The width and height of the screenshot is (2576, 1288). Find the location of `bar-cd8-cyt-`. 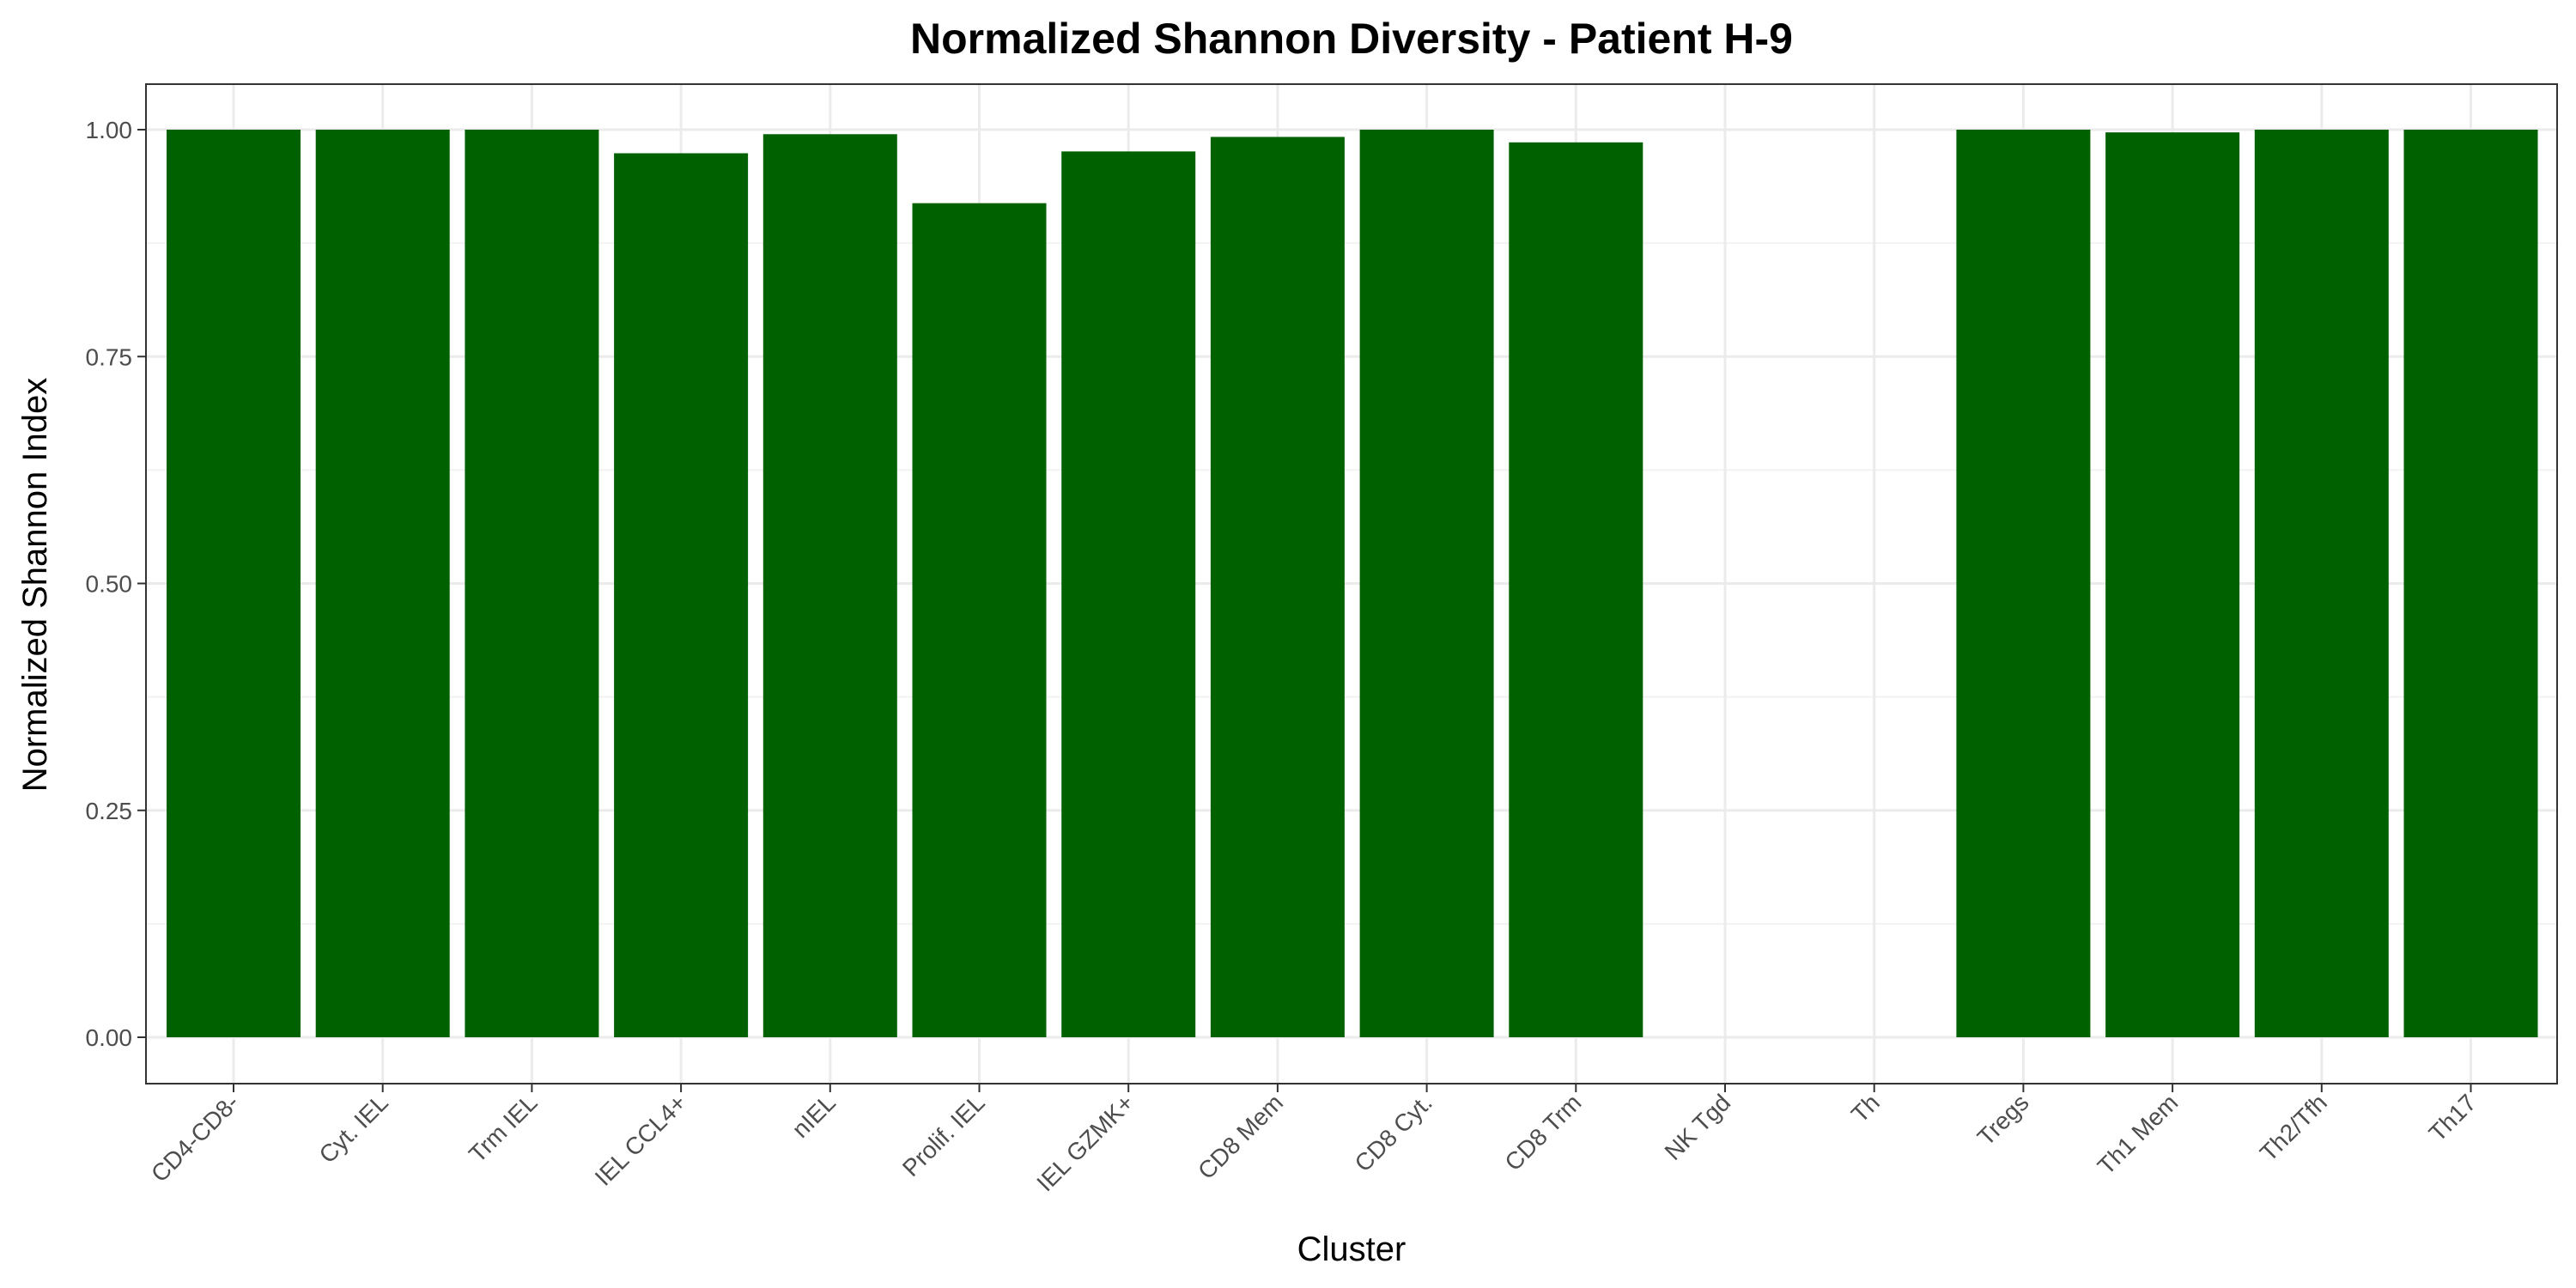

bar-cd8-cyt- is located at coordinates (1426, 583).